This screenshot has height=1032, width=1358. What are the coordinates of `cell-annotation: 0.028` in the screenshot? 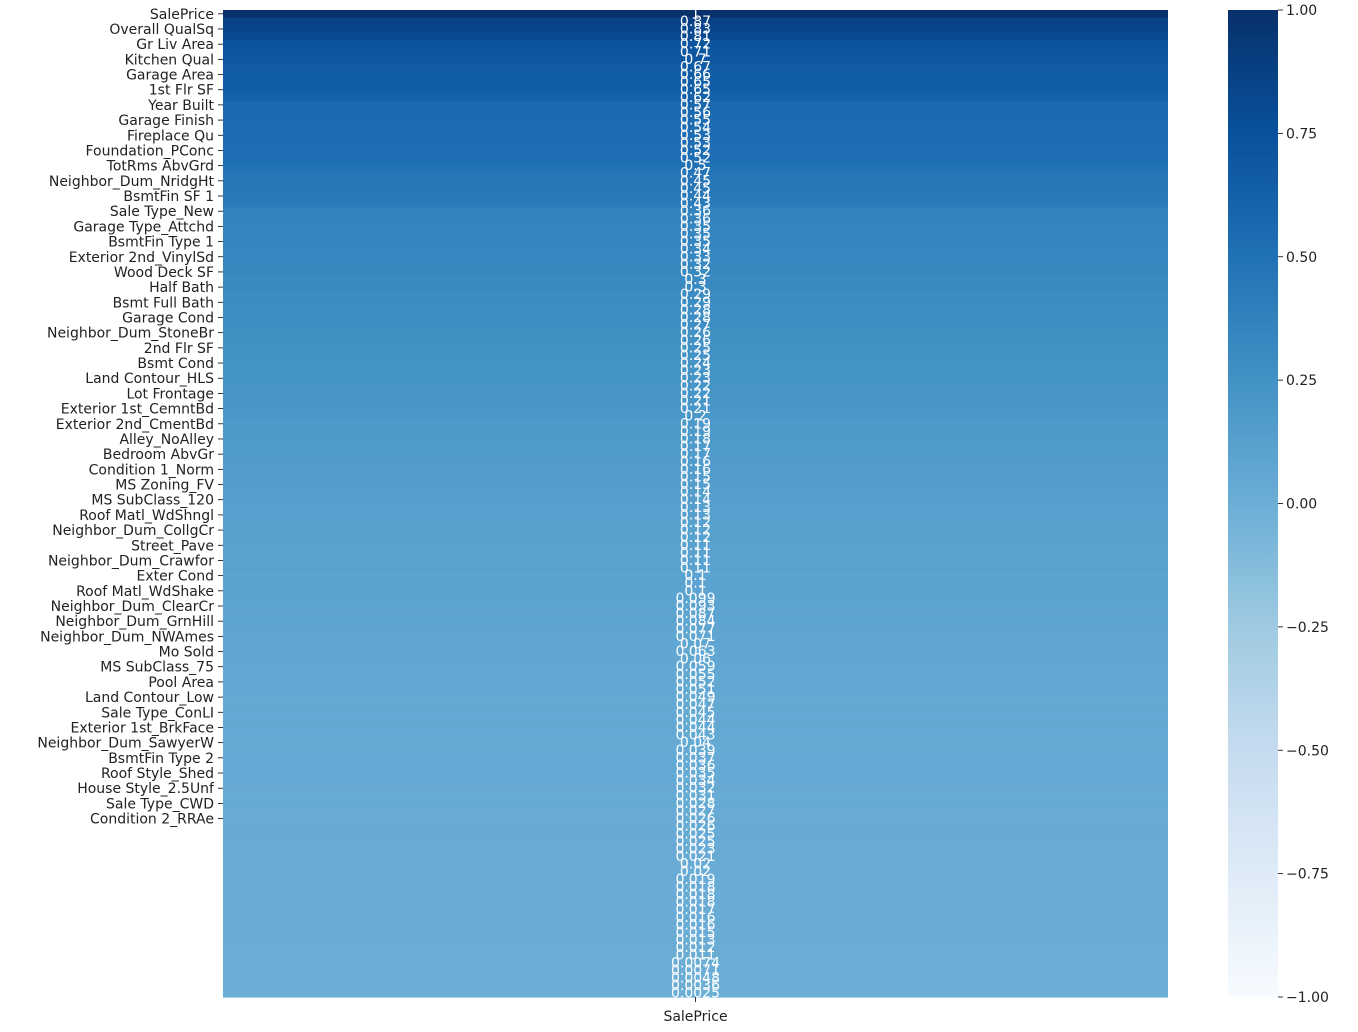 It's located at (695, 804).